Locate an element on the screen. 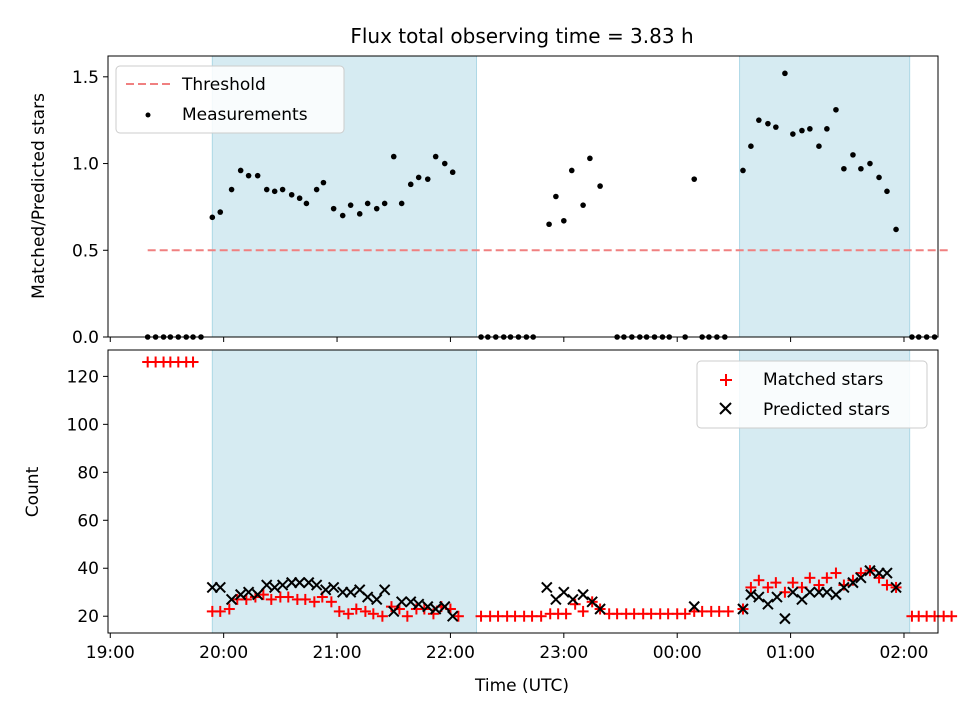 Image resolution: width=960 pixels, height=720 pixels. bottom-y-tick-label: 120 is located at coordinates (83, 377).